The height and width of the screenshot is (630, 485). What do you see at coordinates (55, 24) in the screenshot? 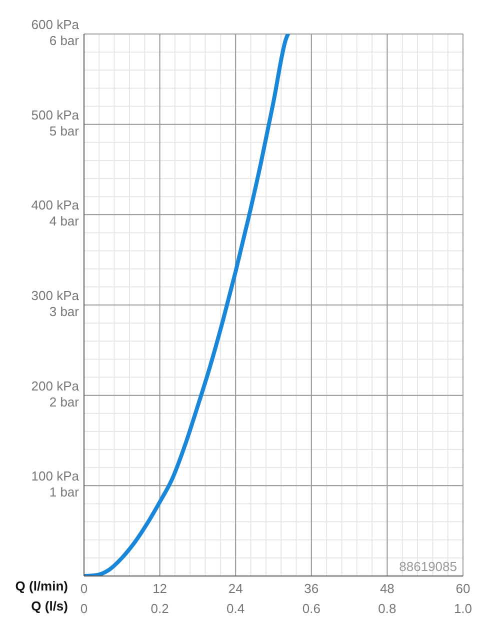
I see `y-tick-label: 600 kPa` at bounding box center [55, 24].